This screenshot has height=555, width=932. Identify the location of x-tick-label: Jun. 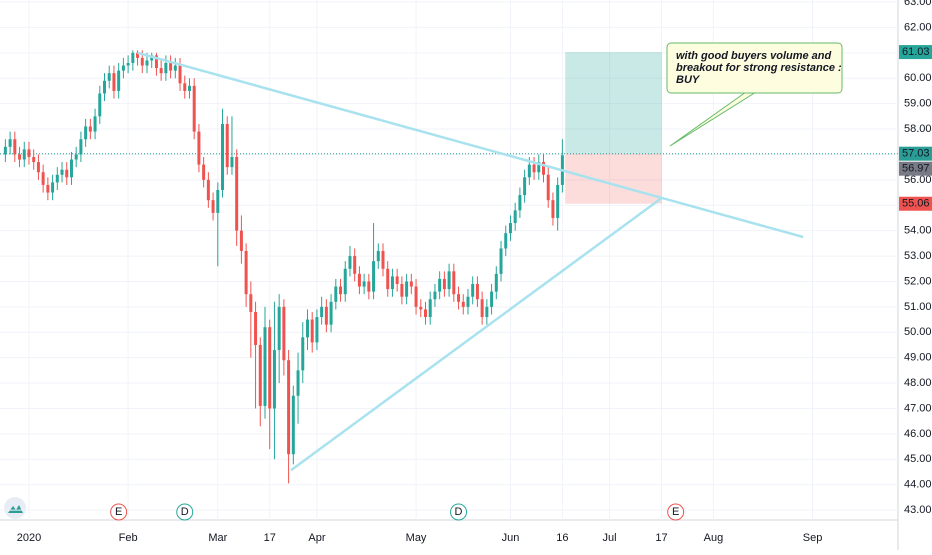
(511, 538).